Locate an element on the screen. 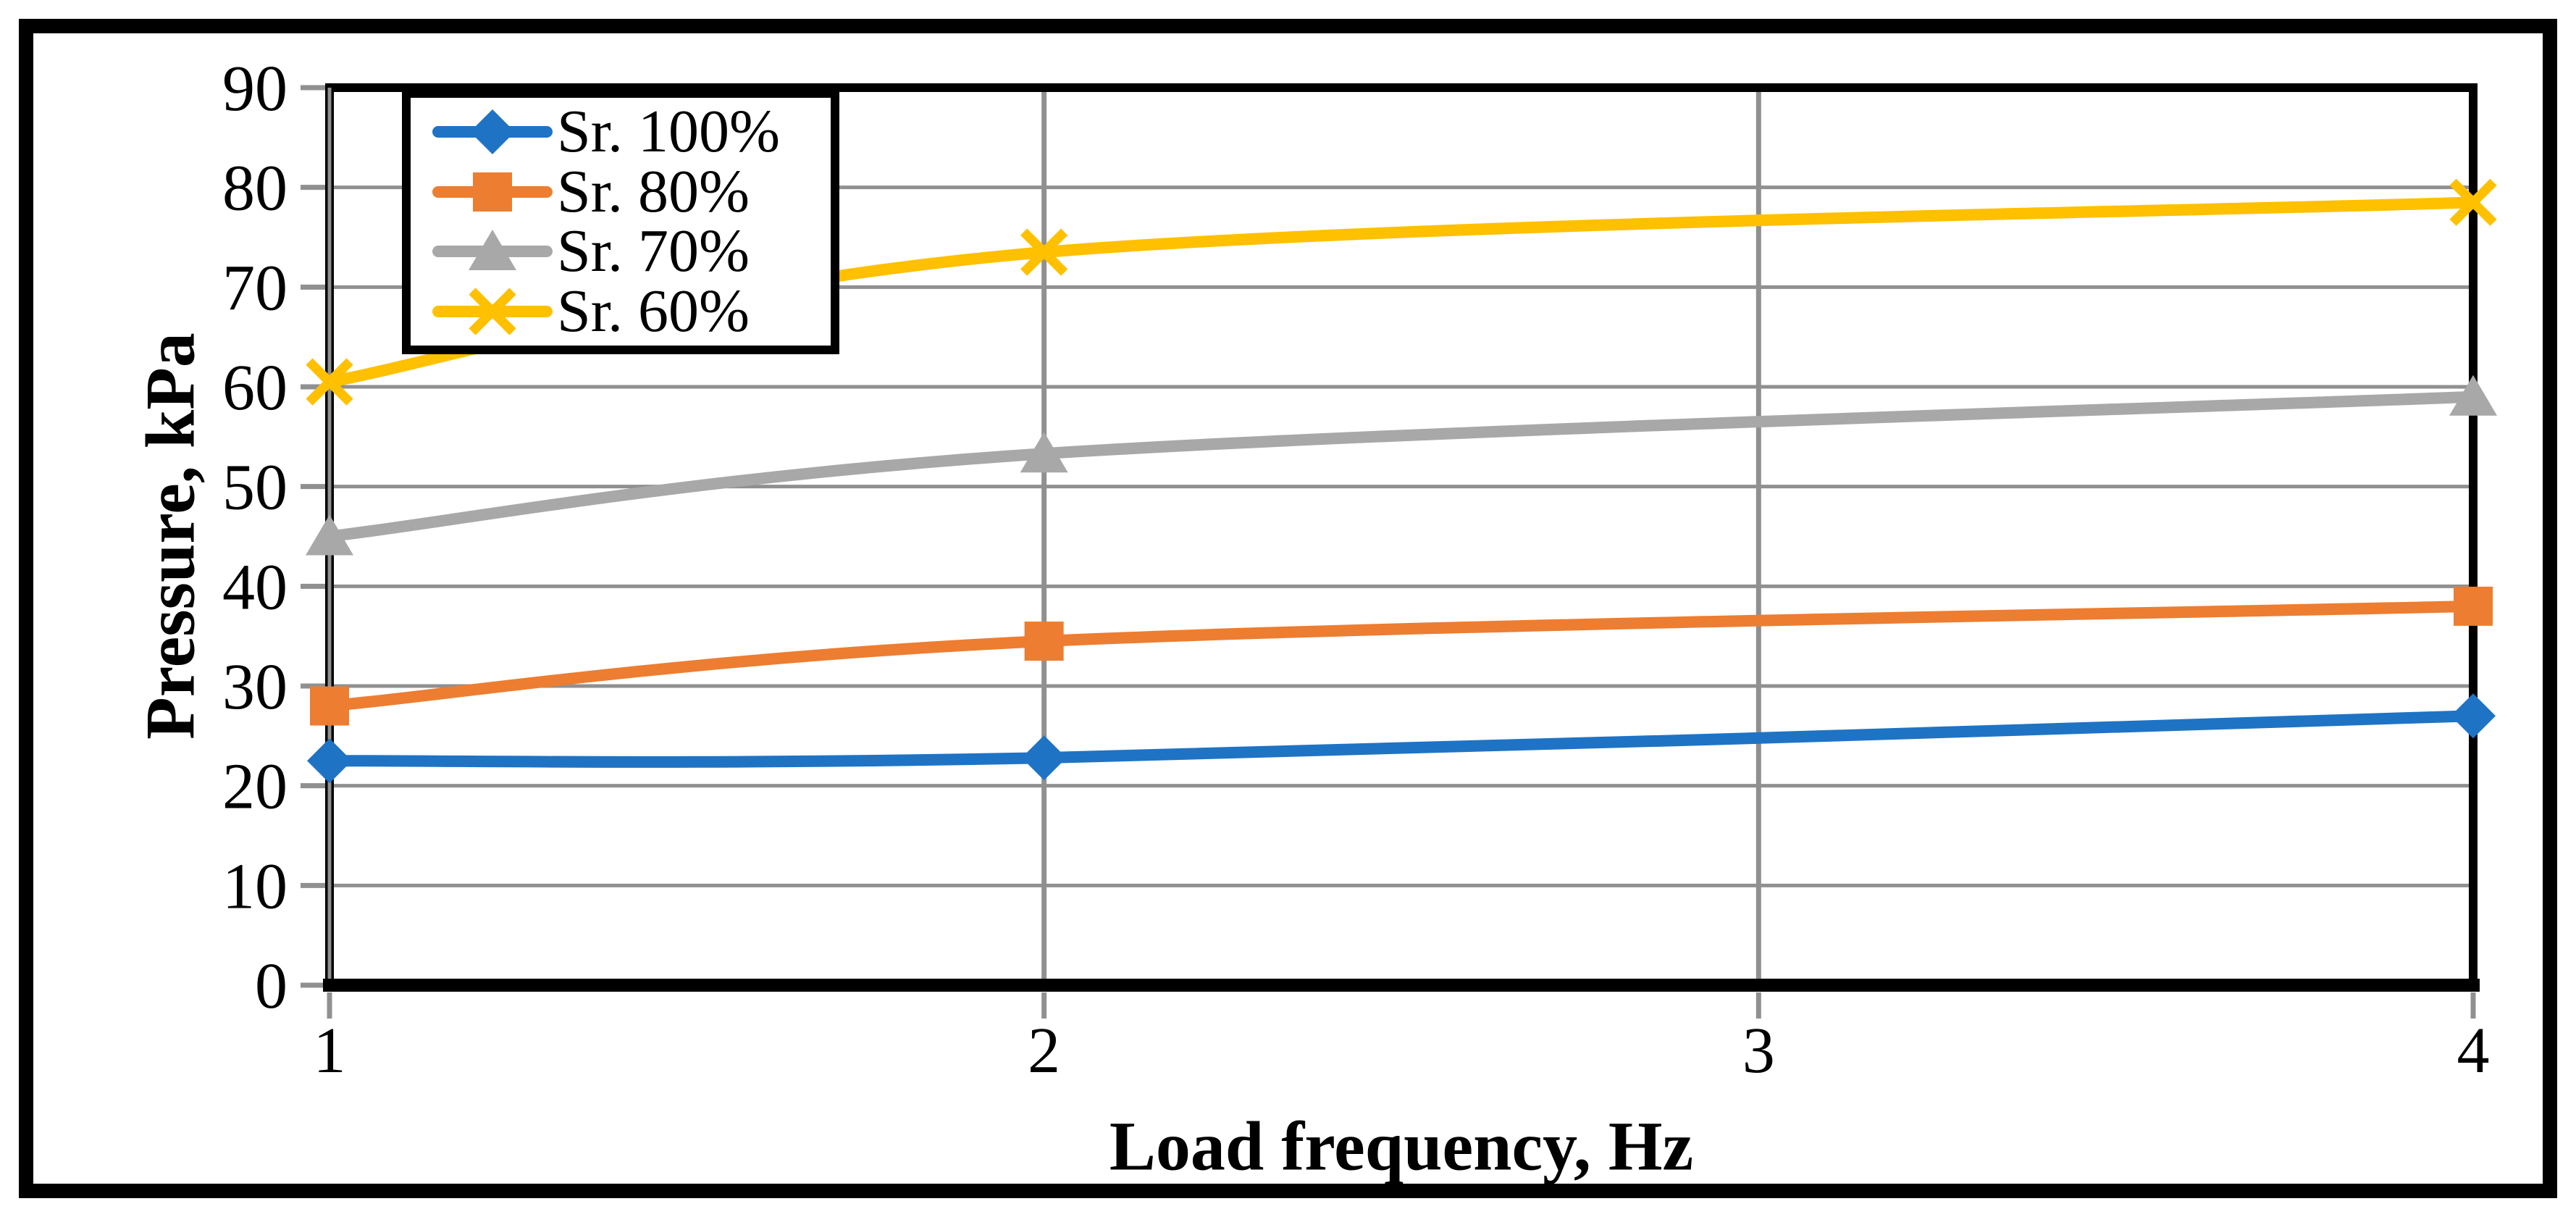 This screenshot has width=2576, height=1217. y-tick-label: 90 is located at coordinates (255, 89).